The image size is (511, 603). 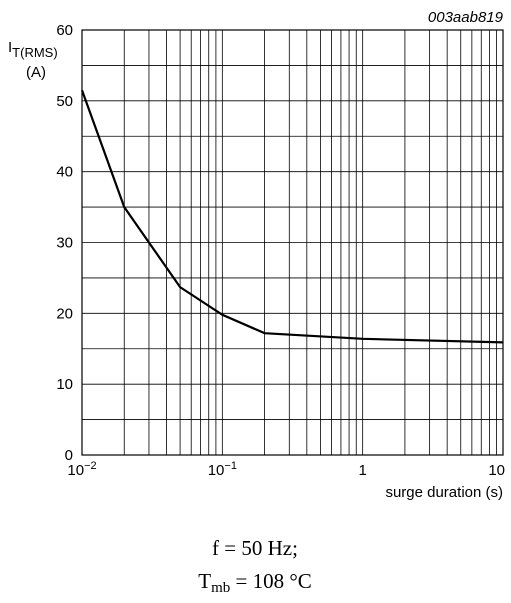 What do you see at coordinates (230, 466) in the screenshot?
I see `x-tick-exponent: −1` at bounding box center [230, 466].